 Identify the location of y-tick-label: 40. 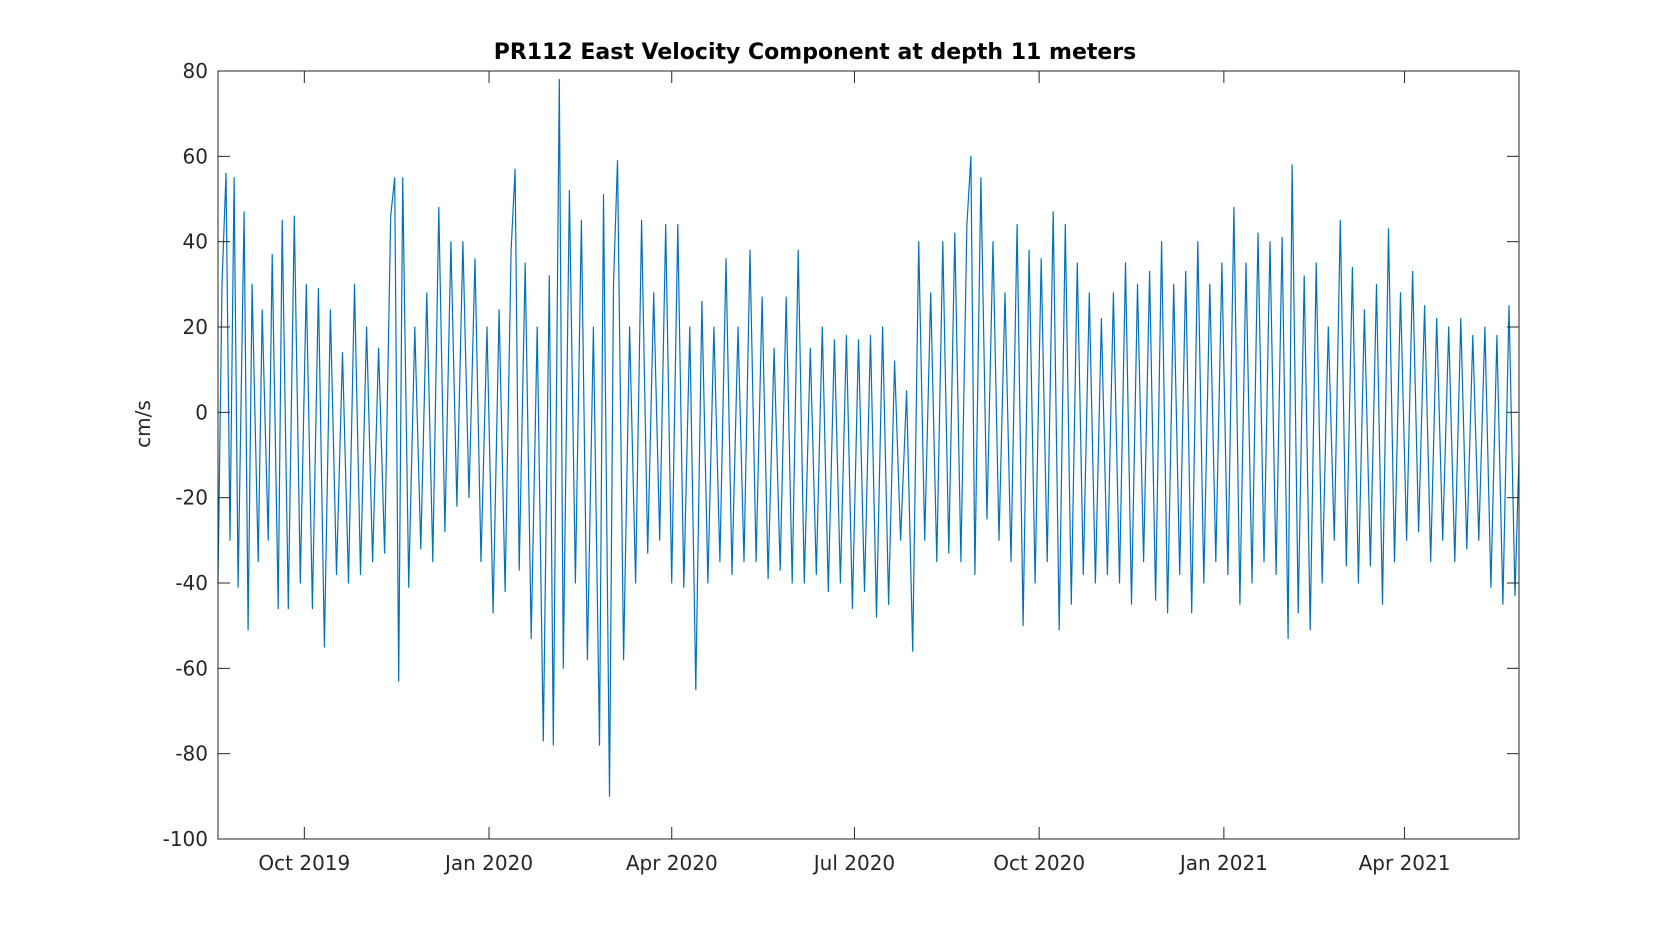
(195, 242).